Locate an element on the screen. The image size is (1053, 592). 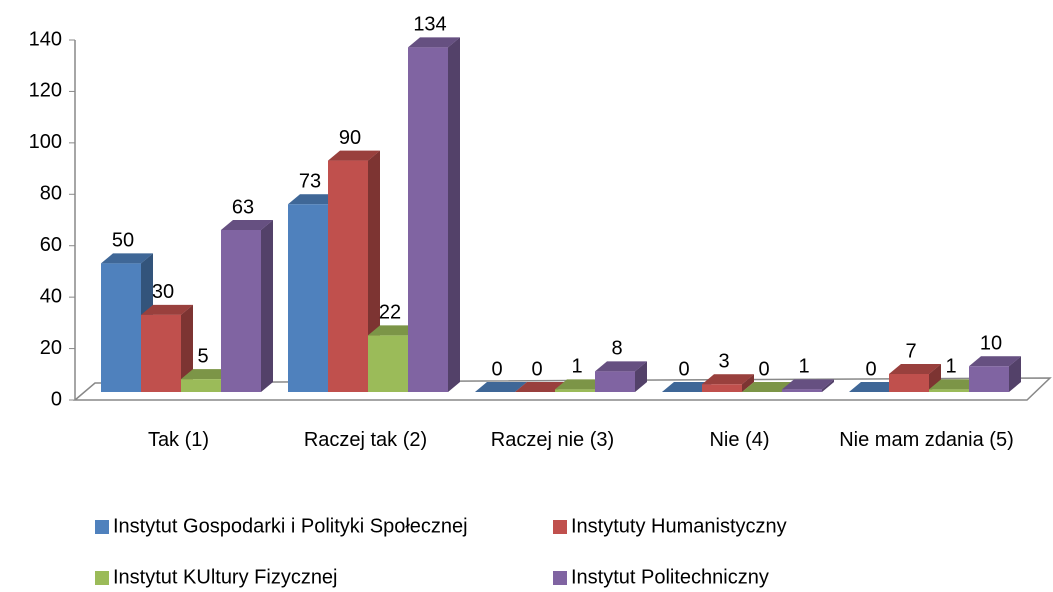
y-tick-label: 20 is located at coordinates (51, 348).